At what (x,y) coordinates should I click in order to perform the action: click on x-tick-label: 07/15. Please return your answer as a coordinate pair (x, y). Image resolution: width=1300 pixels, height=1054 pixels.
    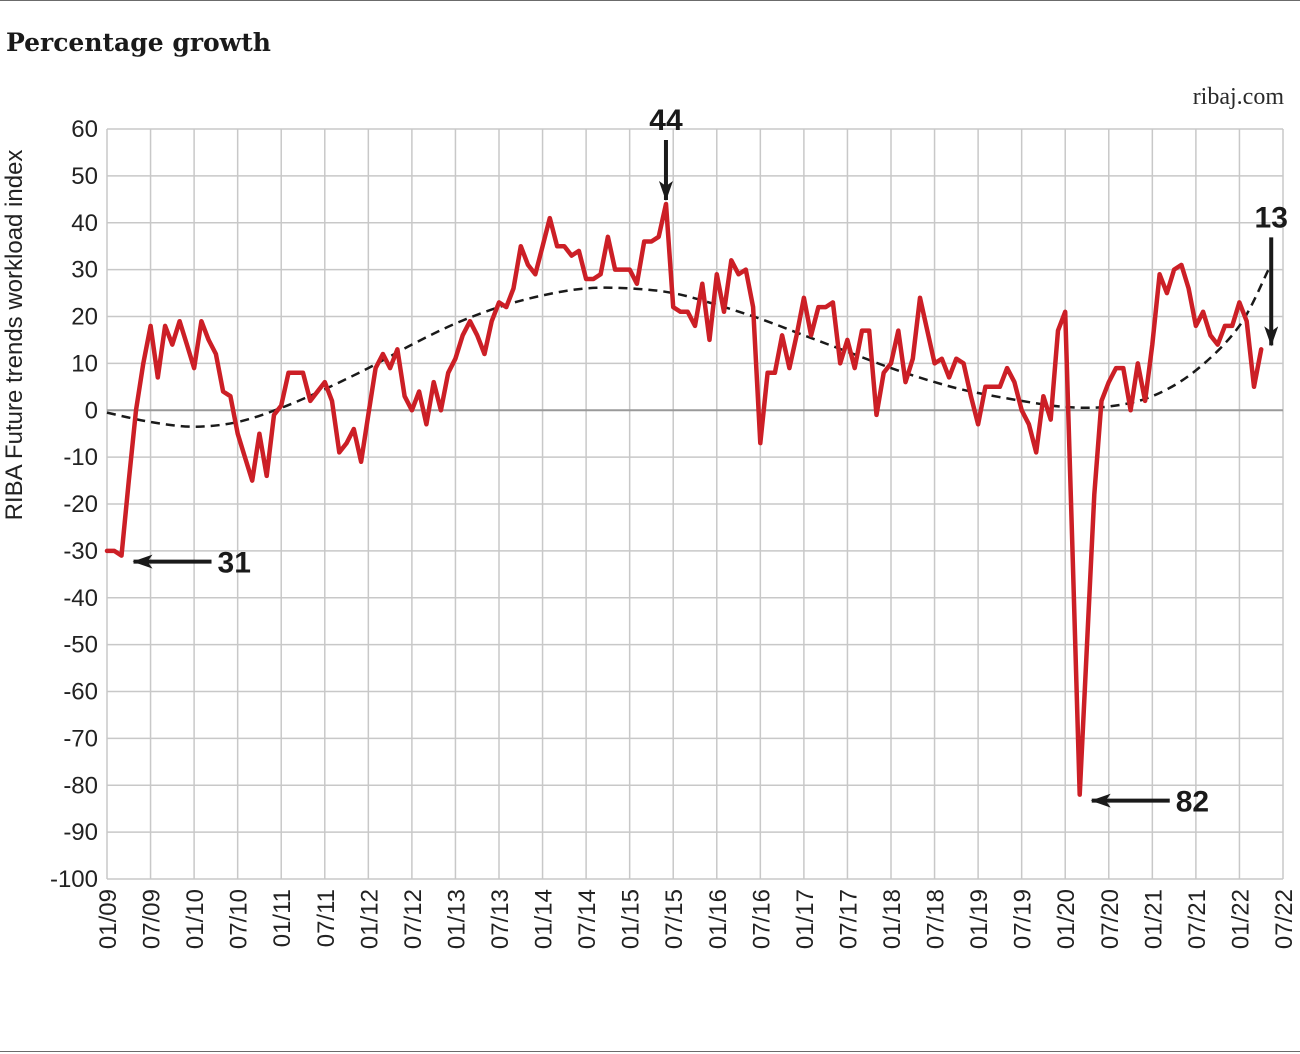
    Looking at the image, I should click on (674, 919).